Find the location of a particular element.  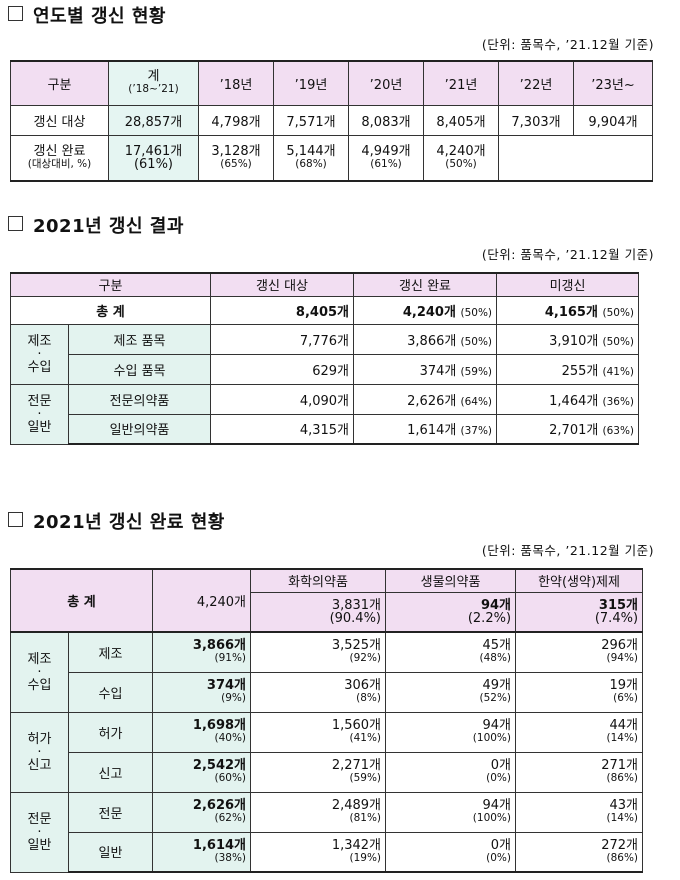

value-cell: 4,090개 is located at coordinates (282, 399).